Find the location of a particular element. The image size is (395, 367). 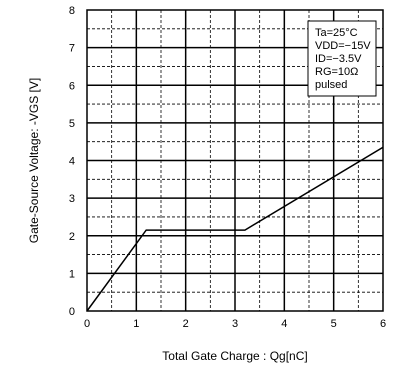

y-tick-label: 0 is located at coordinates (72, 312).